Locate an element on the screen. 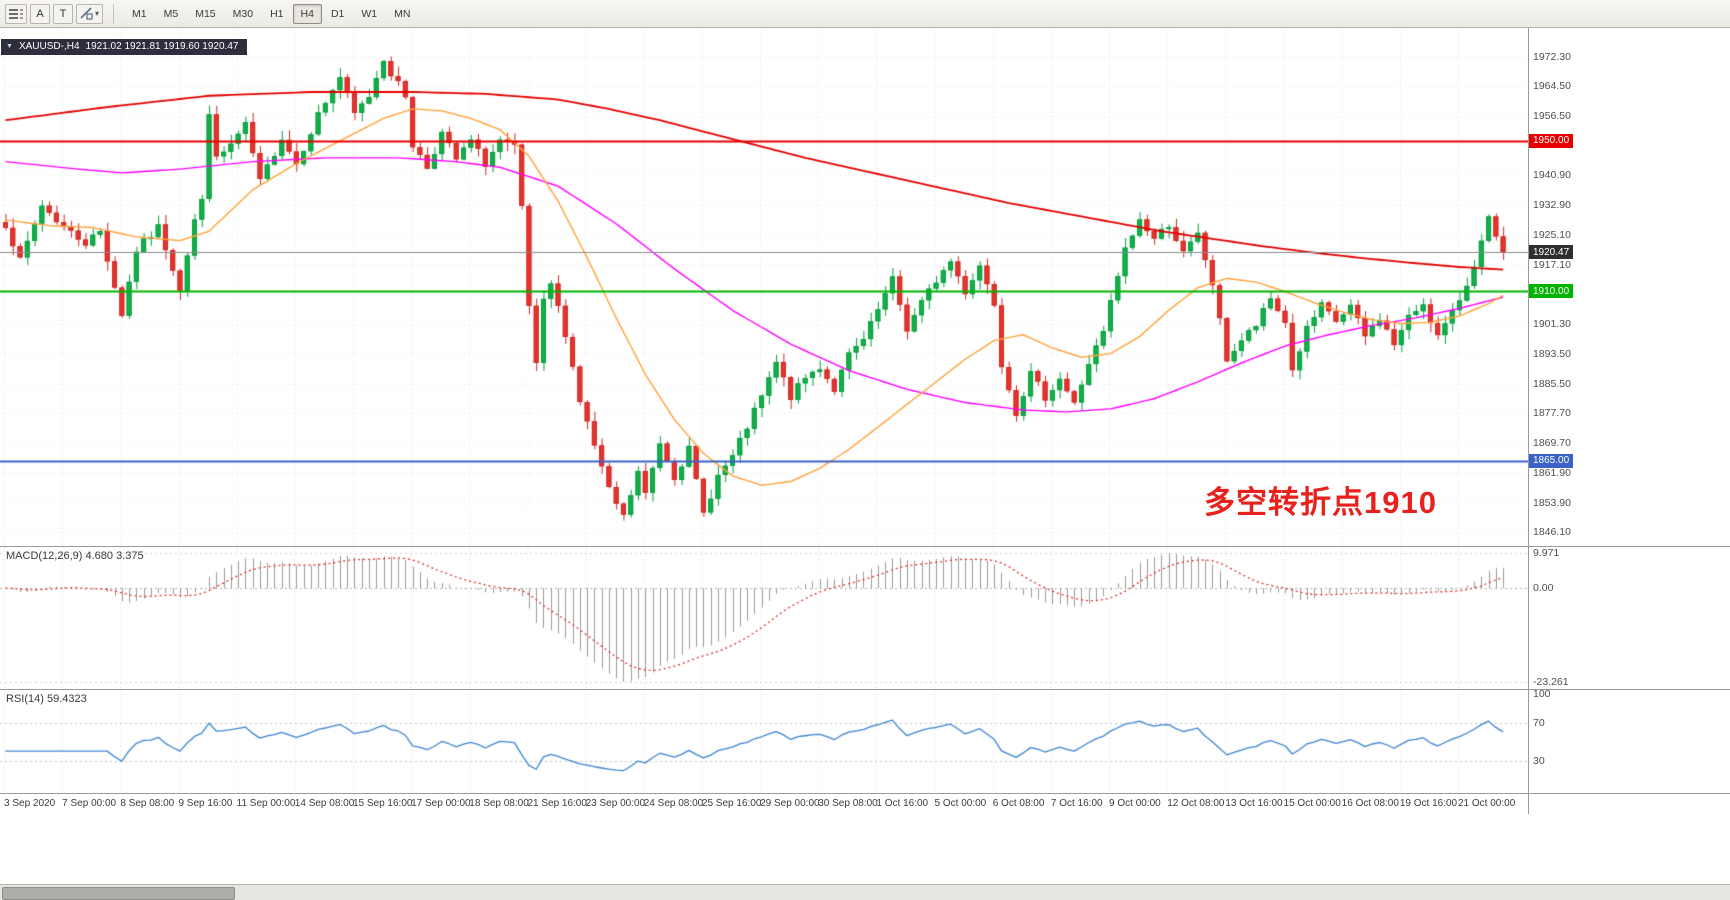  timeframe-button-h1: H1 is located at coordinates (276, 14).